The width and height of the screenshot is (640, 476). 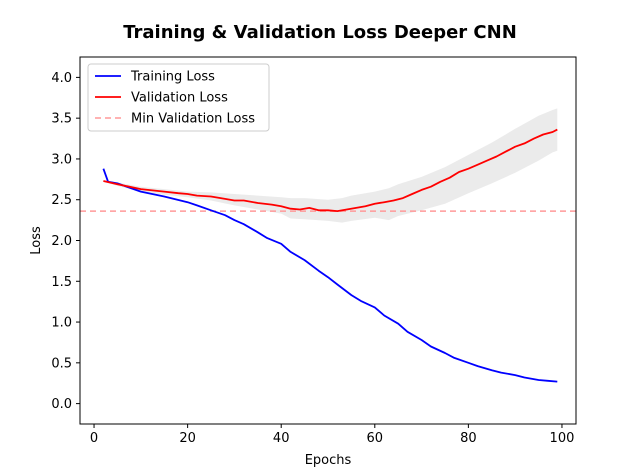 I want to click on chart-title: Training & Validation Loss Deeper CNN, so click(x=320, y=32).